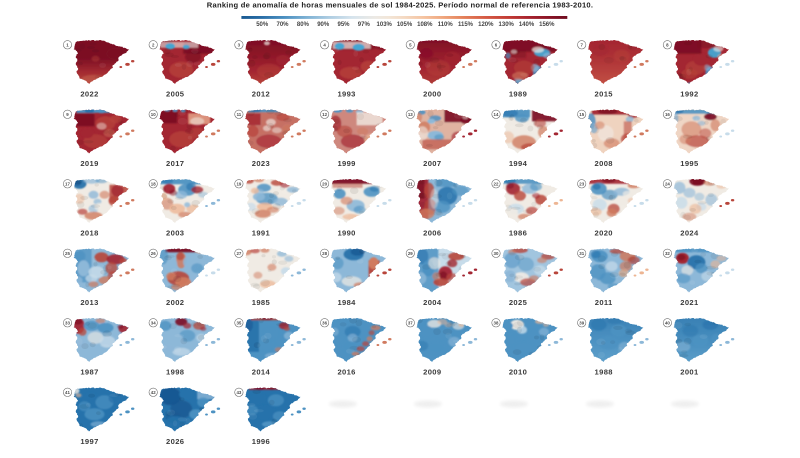  I want to click on svg-text: 1985, so click(261, 302).